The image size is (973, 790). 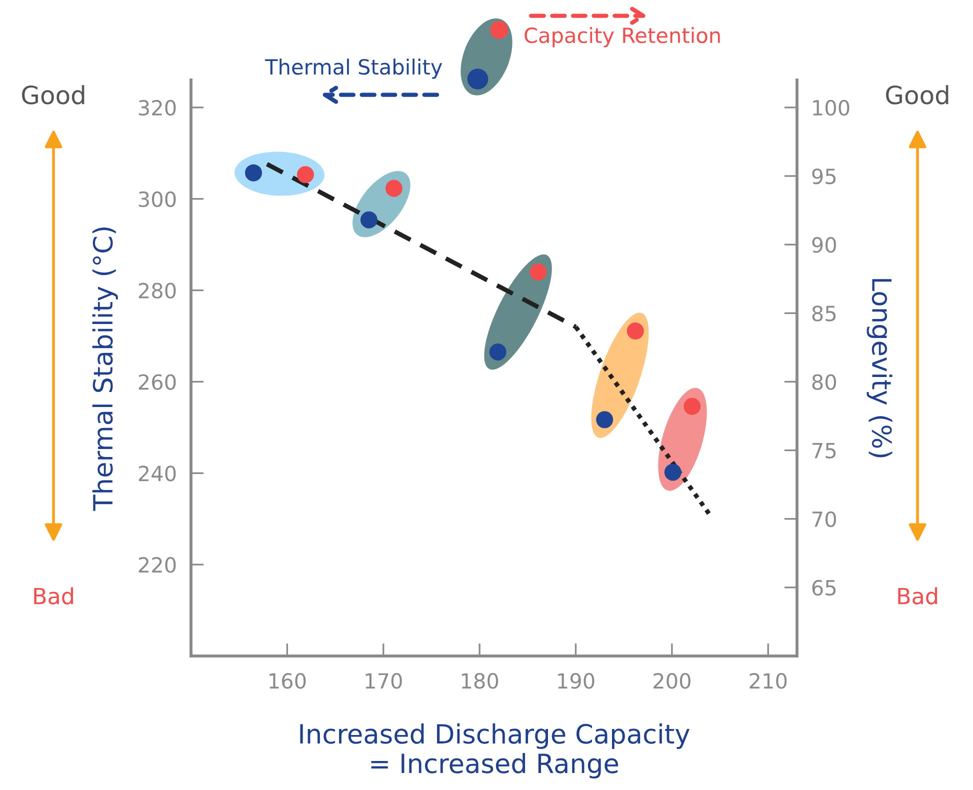 I want to click on x-tick-label: 210, so click(x=768, y=681).